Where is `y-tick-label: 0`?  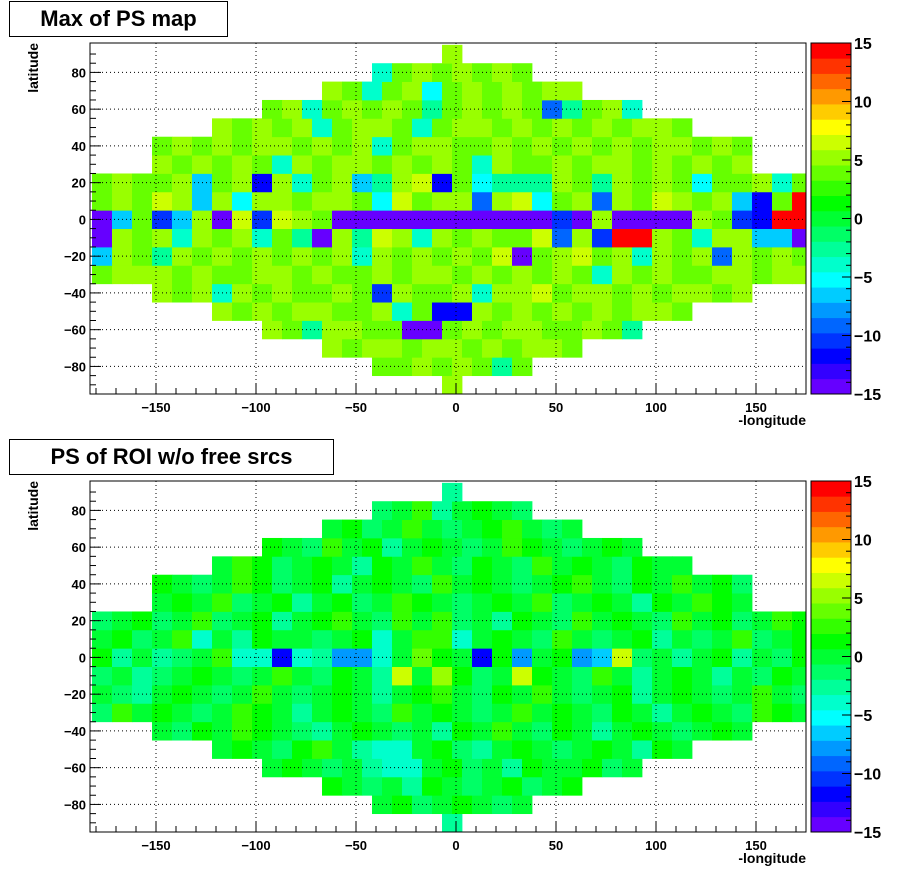 y-tick-label: 0 is located at coordinates (82, 219).